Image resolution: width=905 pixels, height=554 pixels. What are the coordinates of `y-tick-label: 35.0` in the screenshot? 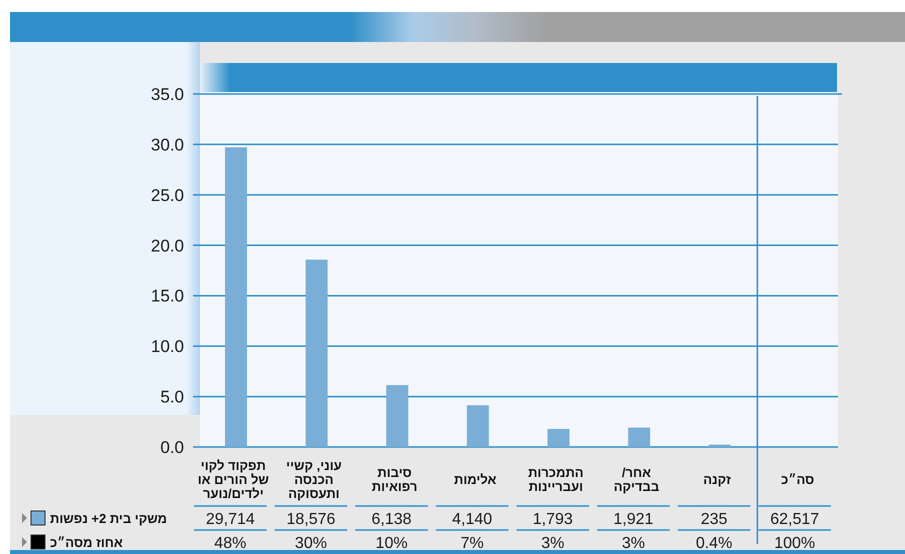 It's located at (167, 94).